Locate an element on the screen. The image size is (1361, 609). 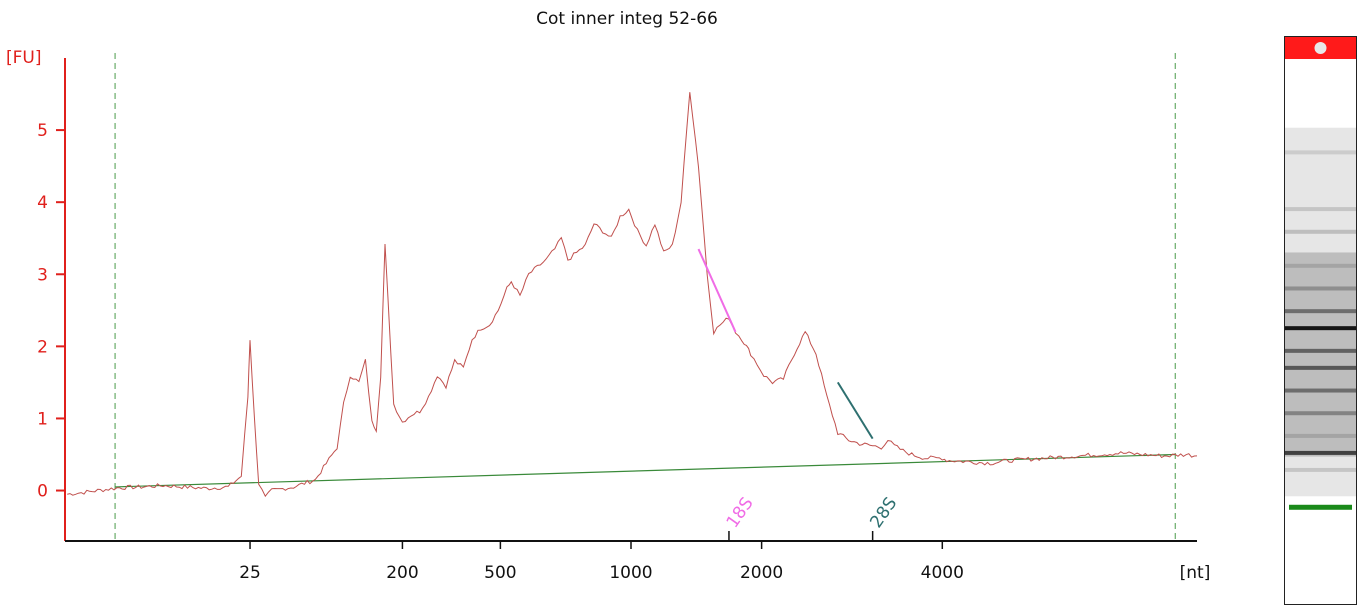
y-tick-label: 2 is located at coordinates (42, 347).